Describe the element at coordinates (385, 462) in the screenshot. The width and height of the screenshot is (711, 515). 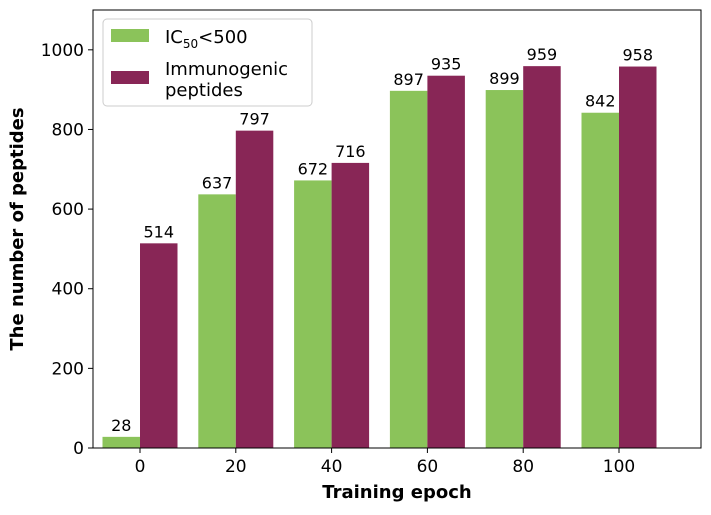
I see `x-axis-ticks: 0 20 40 60 80 100` at that location.